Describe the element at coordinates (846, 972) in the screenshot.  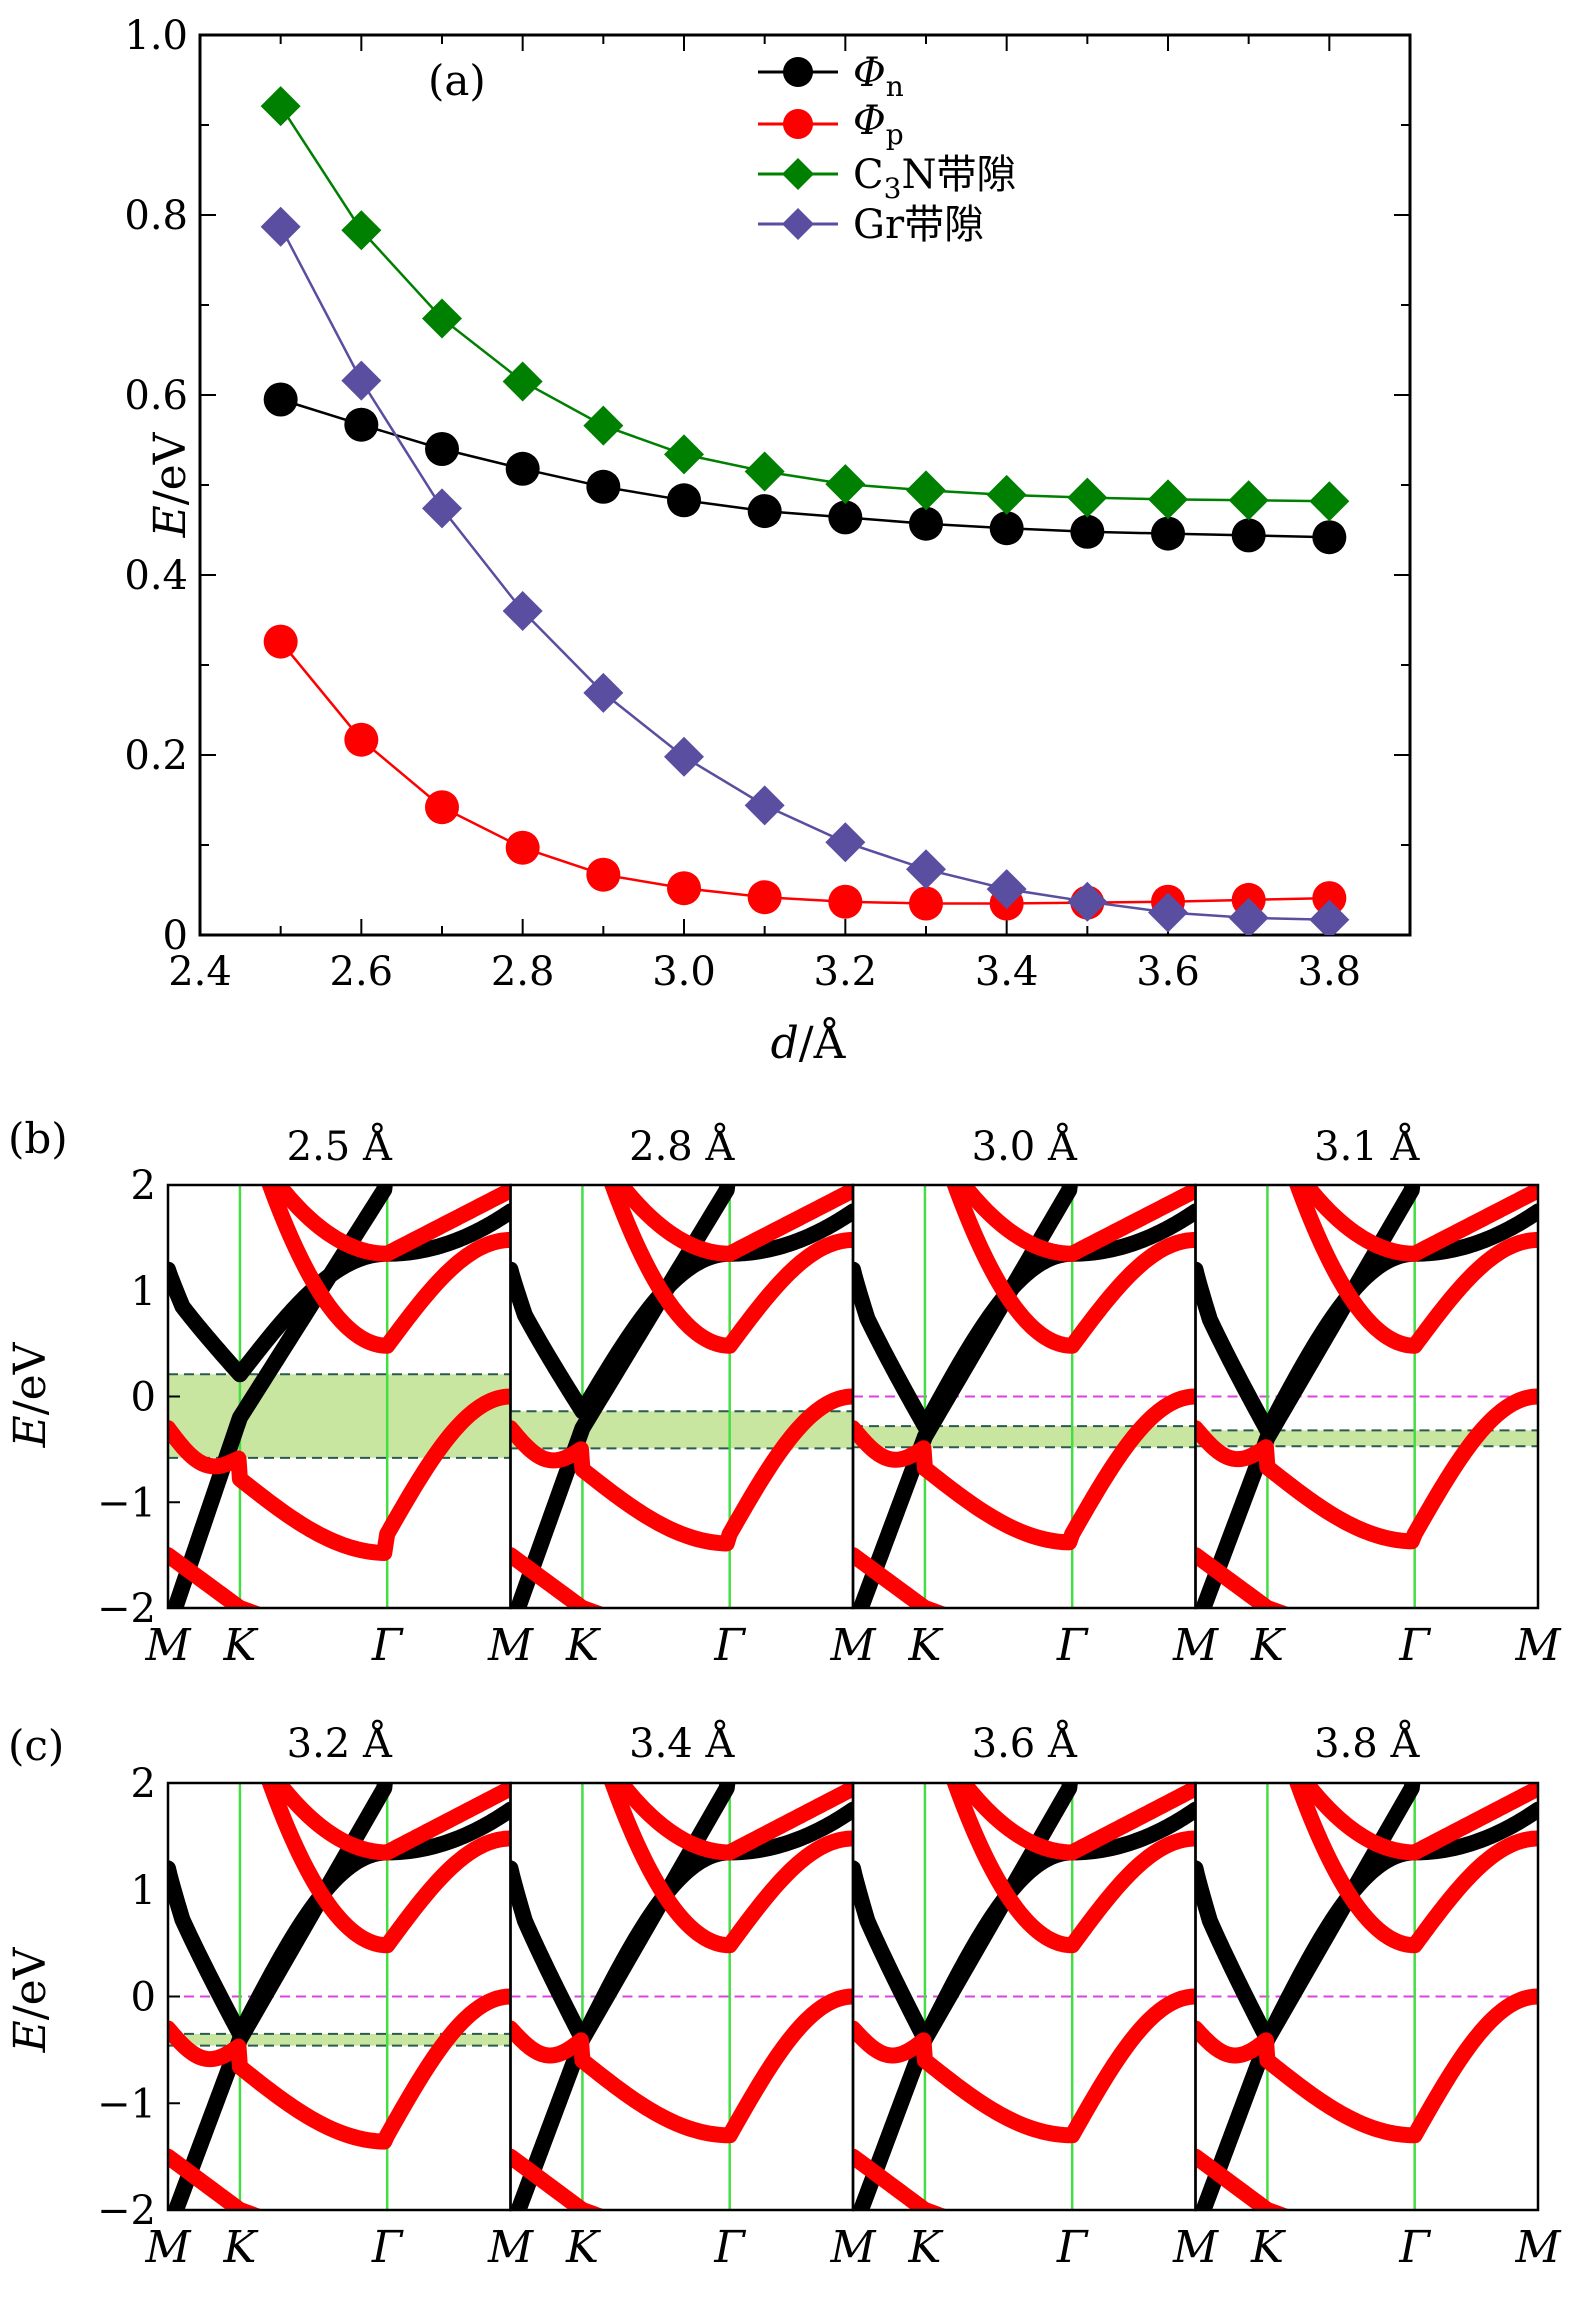
I see `x-tick-label: 3.2` at that location.